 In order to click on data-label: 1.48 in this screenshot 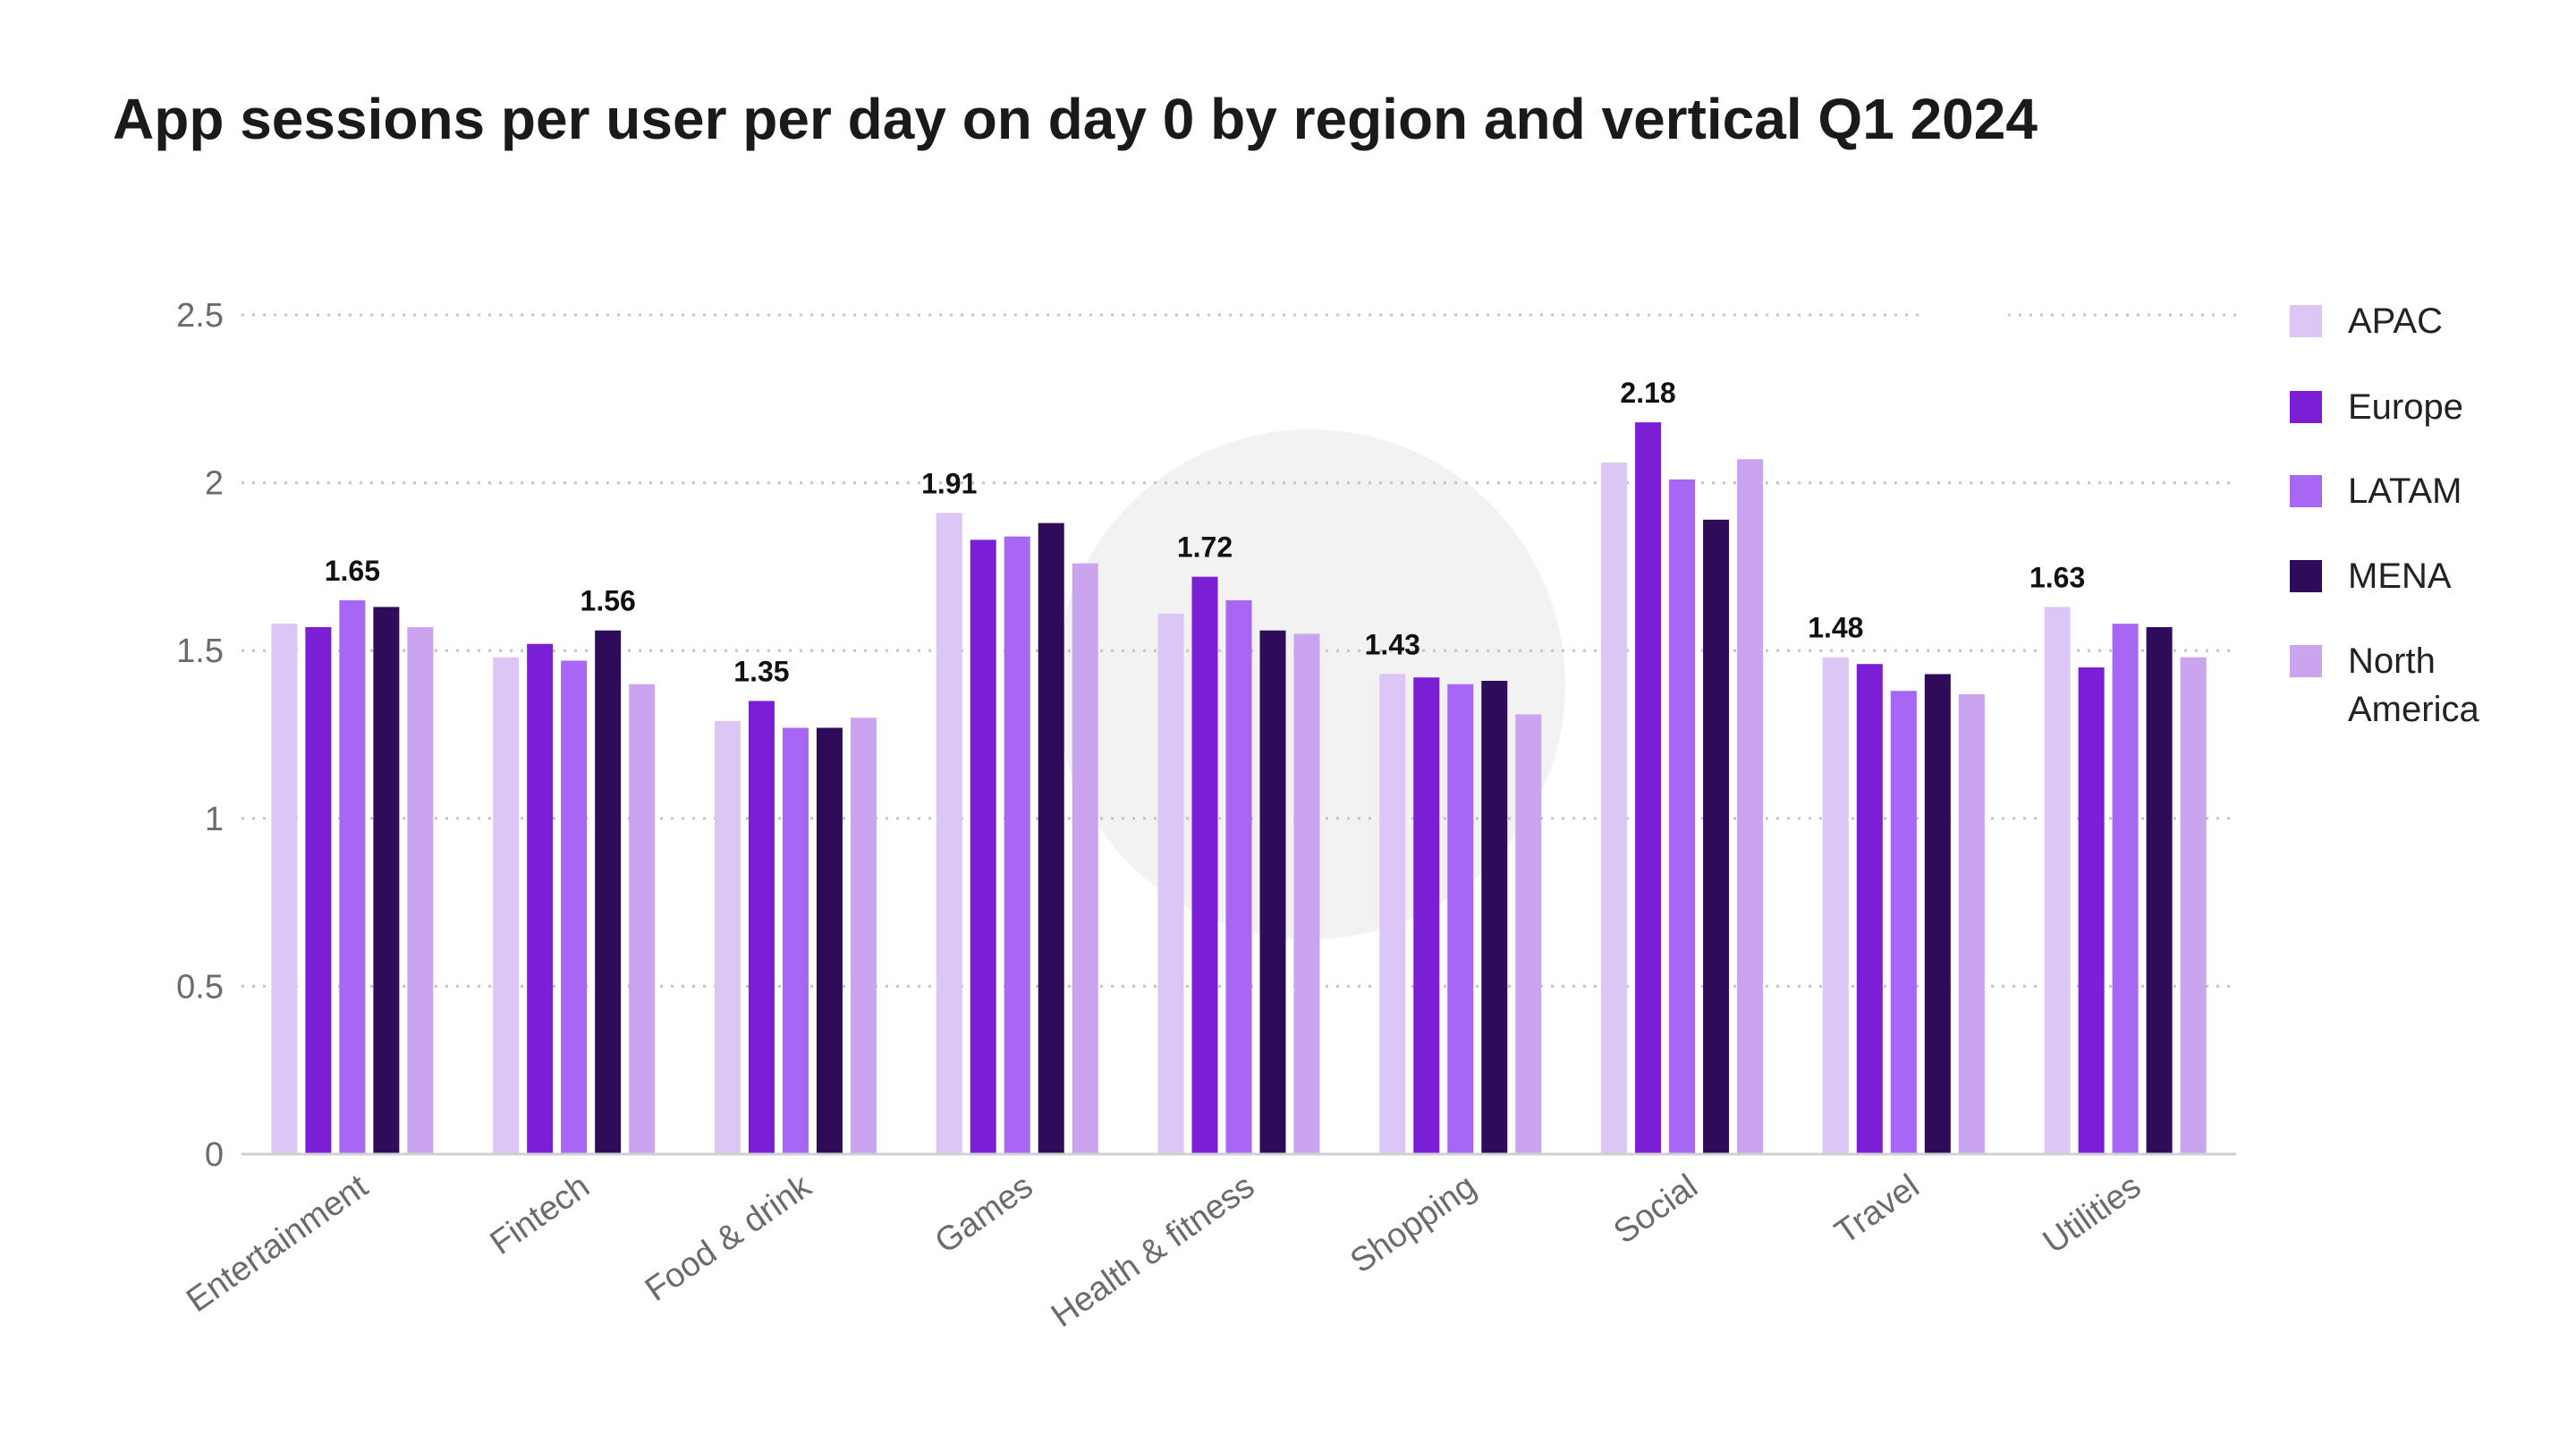, I will do `click(1835, 628)`.